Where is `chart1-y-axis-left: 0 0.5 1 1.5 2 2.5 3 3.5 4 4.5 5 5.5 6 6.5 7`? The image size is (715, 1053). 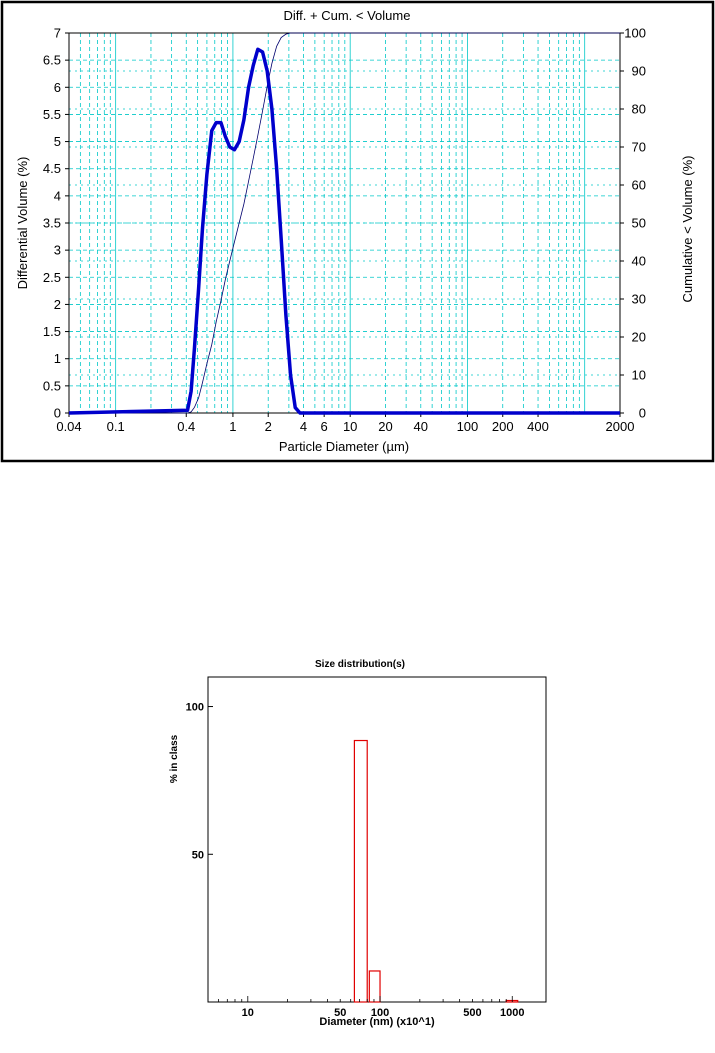 chart1-y-axis-left: 0 0.5 1 1.5 2 2.5 3 3.5 4 4.5 5 5.5 6 6.5 7 is located at coordinates (56, 223).